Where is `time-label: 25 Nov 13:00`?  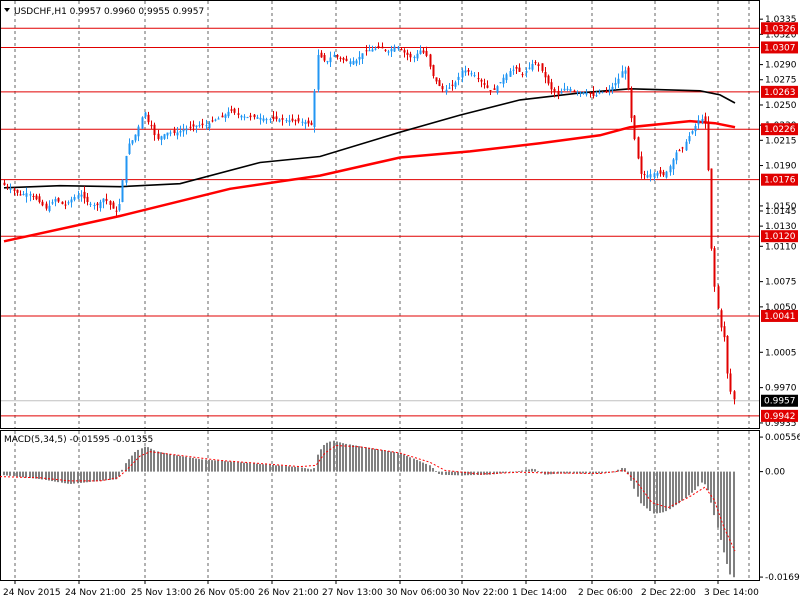
time-label: 25 Nov 13:00 is located at coordinates (161, 593).